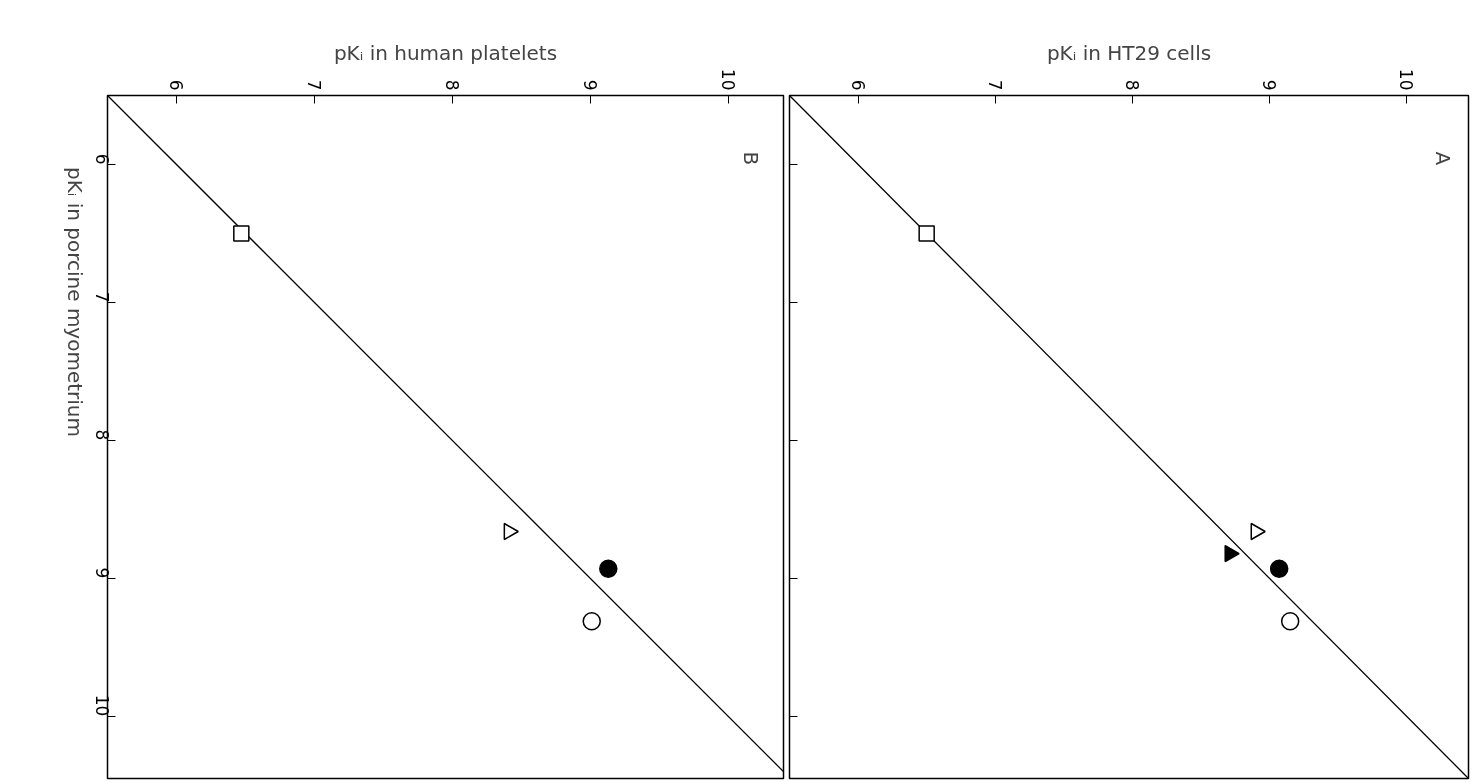 Image resolution: width=1475 pixels, height=782 pixels. I want to click on y-axis-title: pKᵢ in porcine myometrium, so click(74, 301).